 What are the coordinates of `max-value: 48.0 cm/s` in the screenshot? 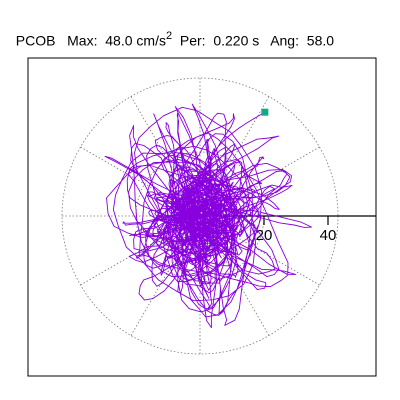 It's located at (135, 40).